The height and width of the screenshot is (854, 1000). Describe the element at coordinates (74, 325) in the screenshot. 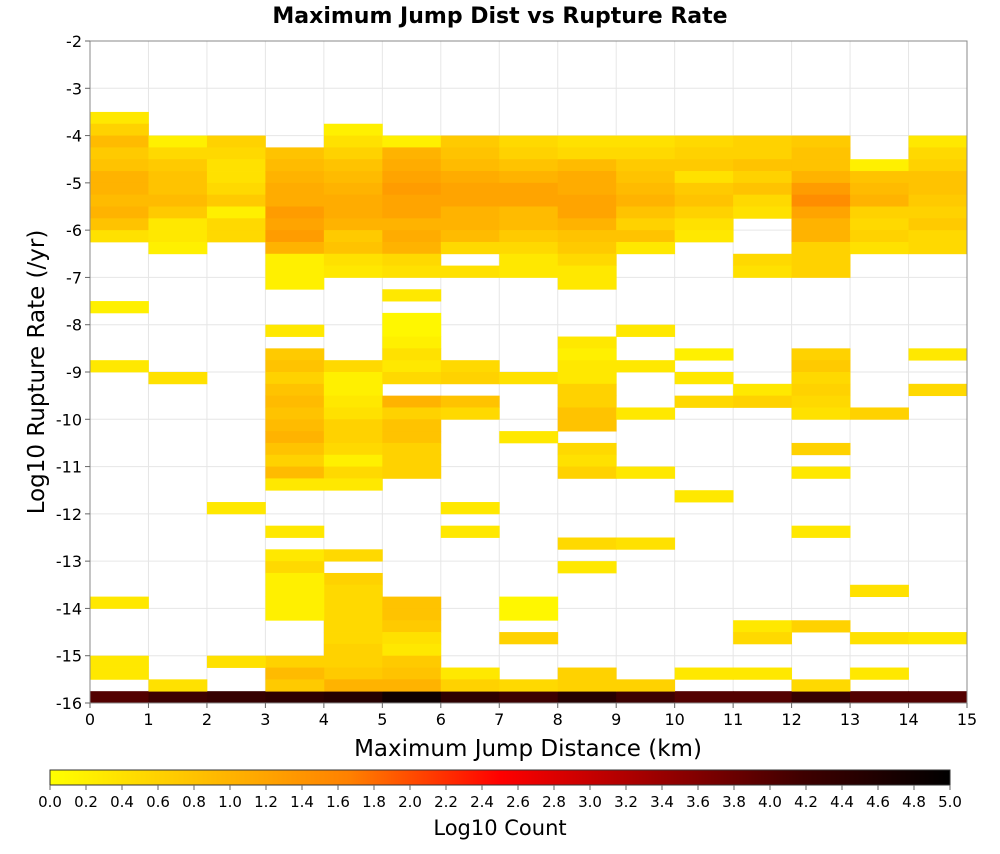

I see `y-tick-label: -8` at that location.